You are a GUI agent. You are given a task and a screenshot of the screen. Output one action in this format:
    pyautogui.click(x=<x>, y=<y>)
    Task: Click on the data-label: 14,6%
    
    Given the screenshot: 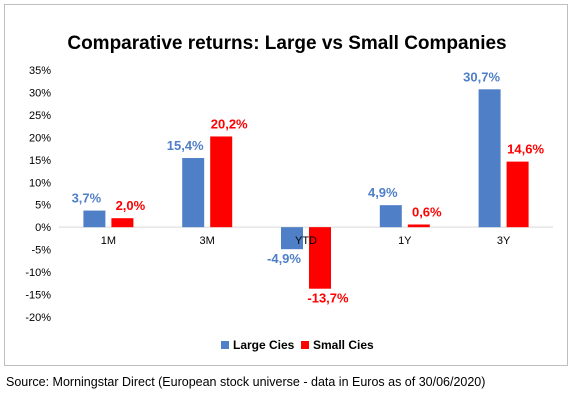 What is the action you would take?
    pyautogui.click(x=525, y=149)
    